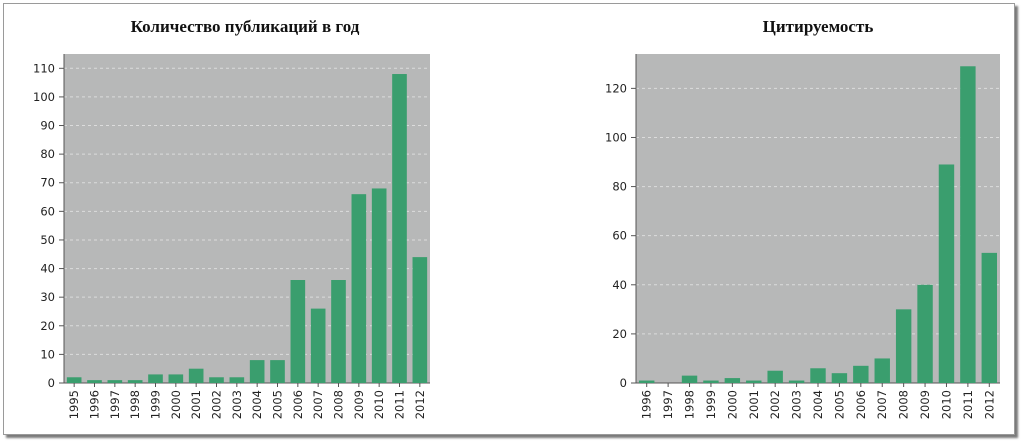  What do you see at coordinates (690, 404) in the screenshot?
I see `cites-xtick-label: 1998` at bounding box center [690, 404].